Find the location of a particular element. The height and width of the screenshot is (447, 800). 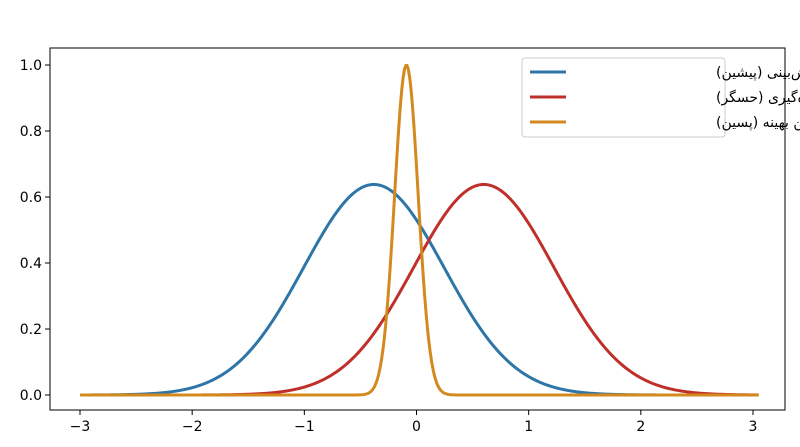

legend-box is located at coordinates (623, 97).